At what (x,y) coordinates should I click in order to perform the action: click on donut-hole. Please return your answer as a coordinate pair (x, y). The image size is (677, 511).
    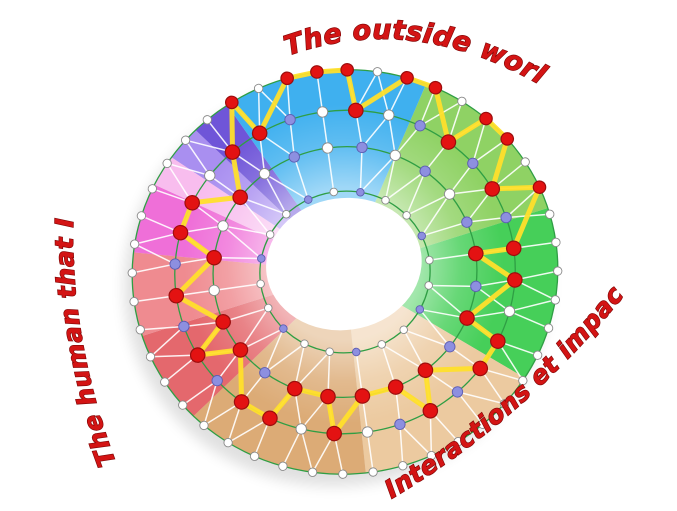
    Looking at the image, I should click on (344, 264).